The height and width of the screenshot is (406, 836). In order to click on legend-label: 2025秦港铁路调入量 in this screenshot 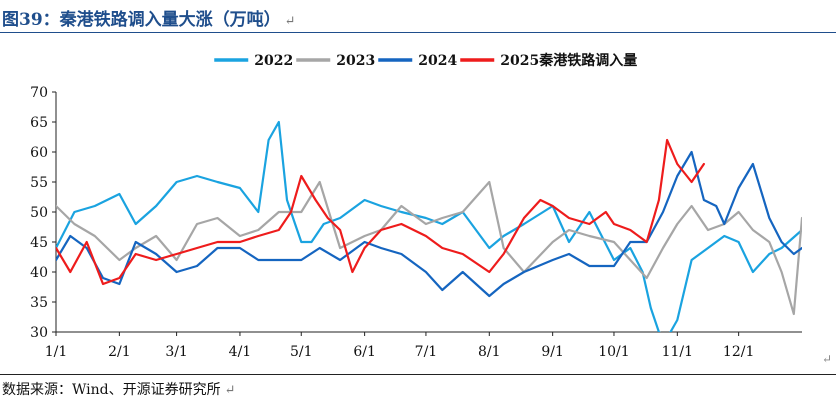, I will do `click(568, 60)`.